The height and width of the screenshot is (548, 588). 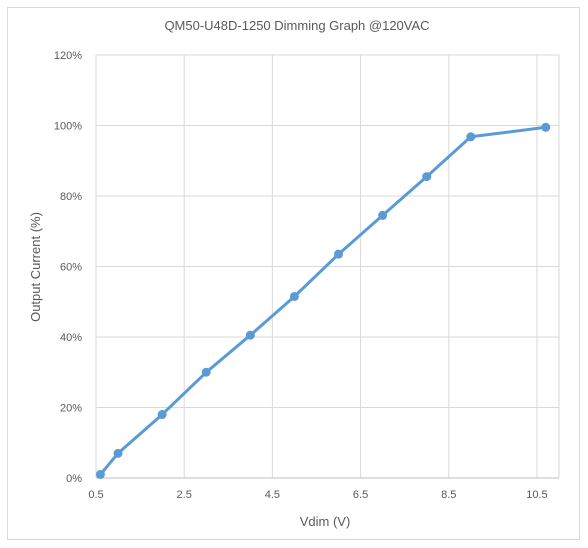 What do you see at coordinates (360, 495) in the screenshot?
I see `x-tick-label: 6.5` at bounding box center [360, 495].